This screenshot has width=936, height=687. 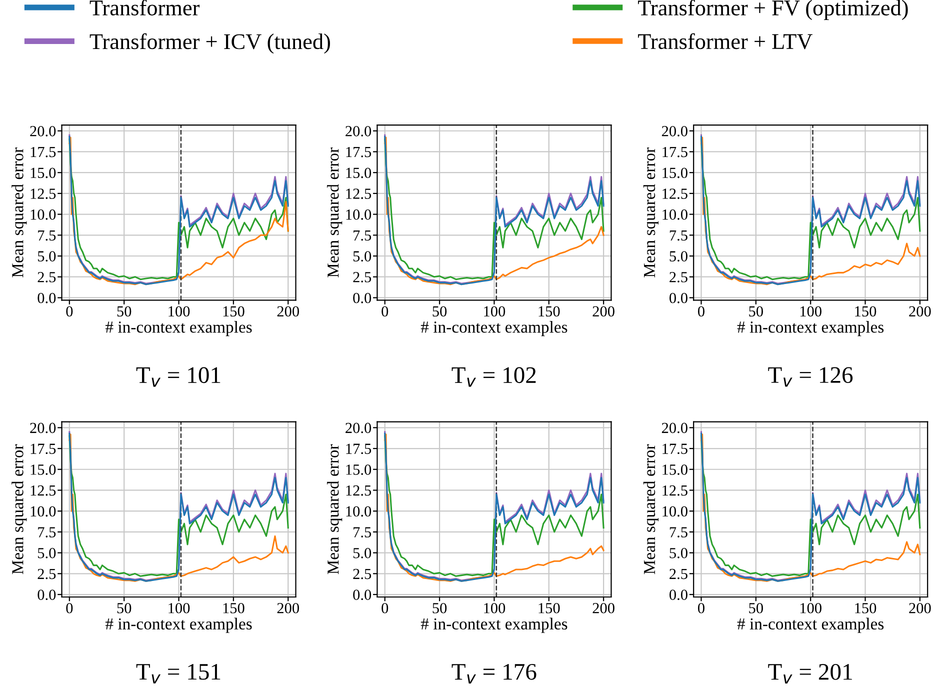 What do you see at coordinates (810, 377) in the screenshot?
I see `text: T$_{v}$ = 126` at bounding box center [810, 377].